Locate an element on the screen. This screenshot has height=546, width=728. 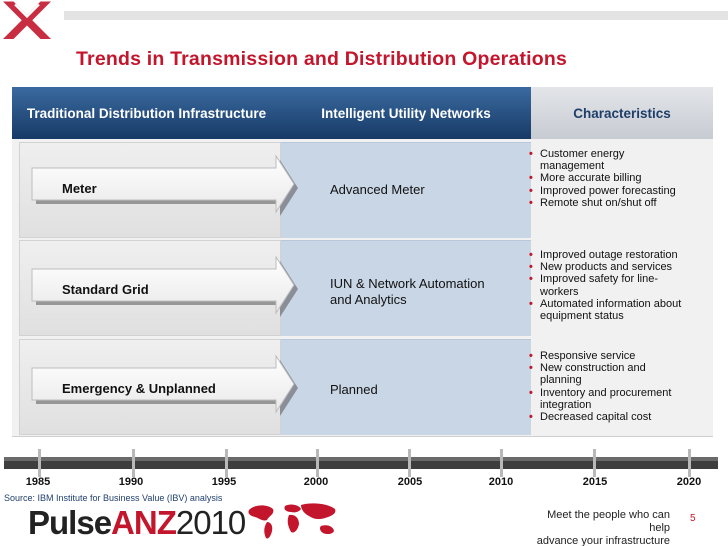
intelligent-label-advanced-meter: Advanced Meter is located at coordinates (377, 189).